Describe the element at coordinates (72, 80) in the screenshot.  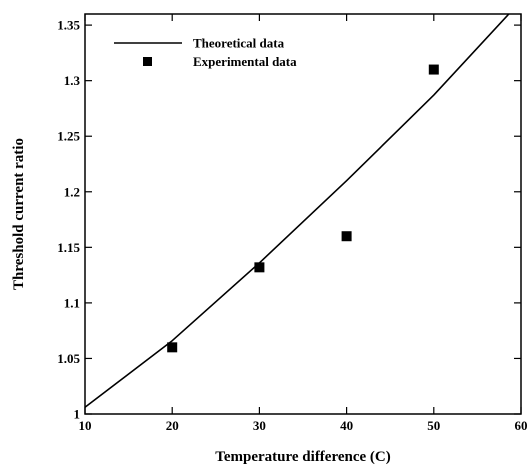
I see `y-tick-label: 1.3` at that location.